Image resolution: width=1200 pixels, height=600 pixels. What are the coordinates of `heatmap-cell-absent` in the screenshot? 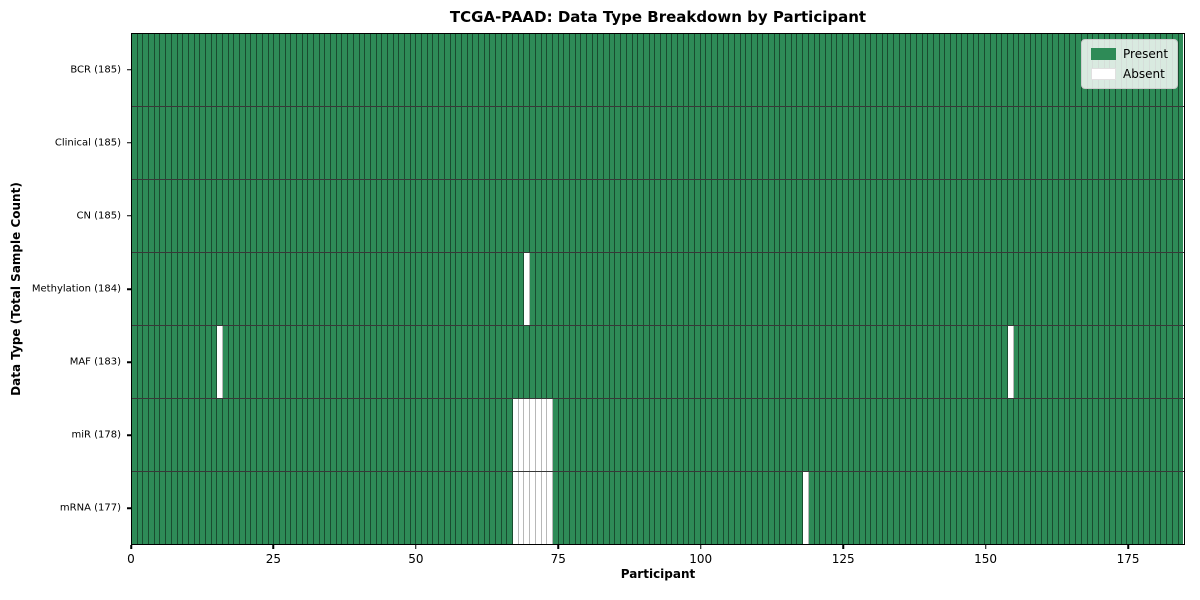 It's located at (538, 508).